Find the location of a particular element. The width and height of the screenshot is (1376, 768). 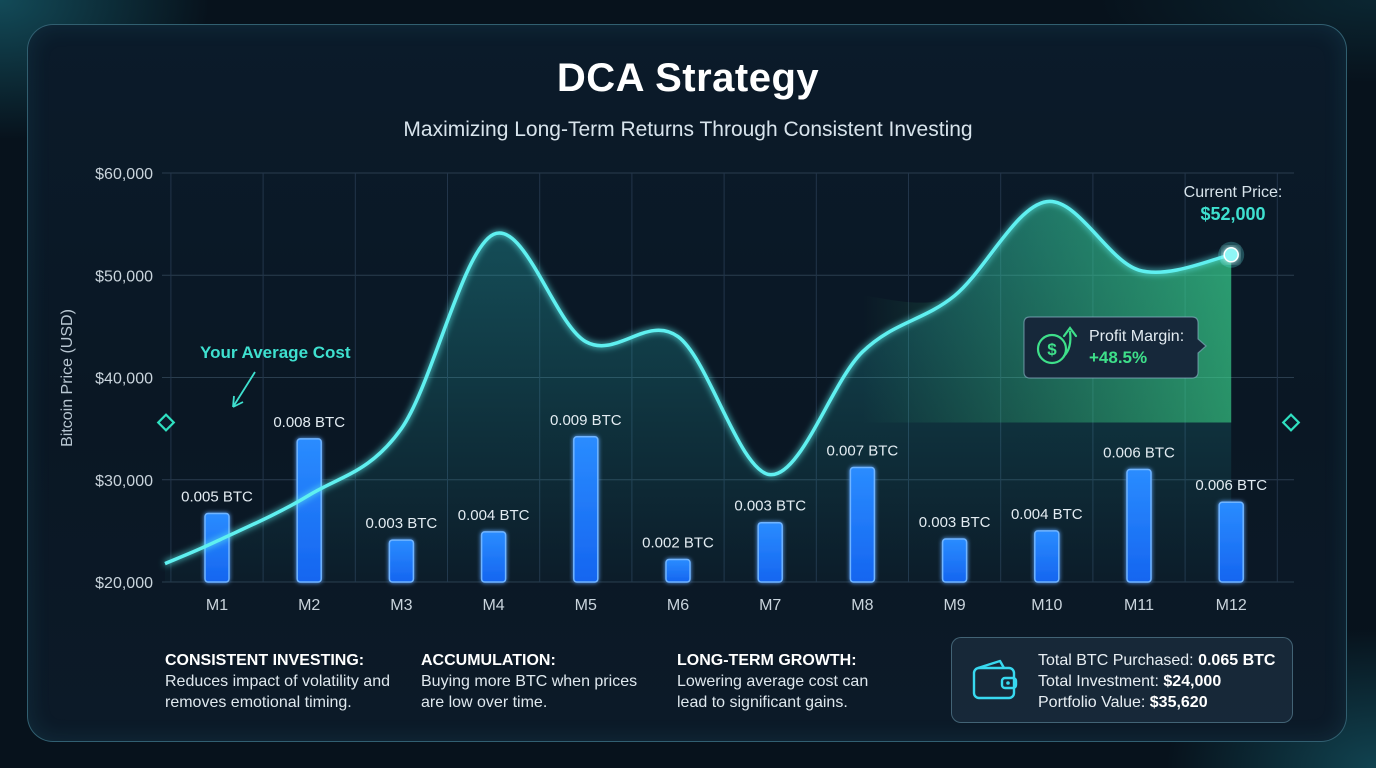

y-axis-label: Bitcoin Price (USD) is located at coordinates (67, 378).